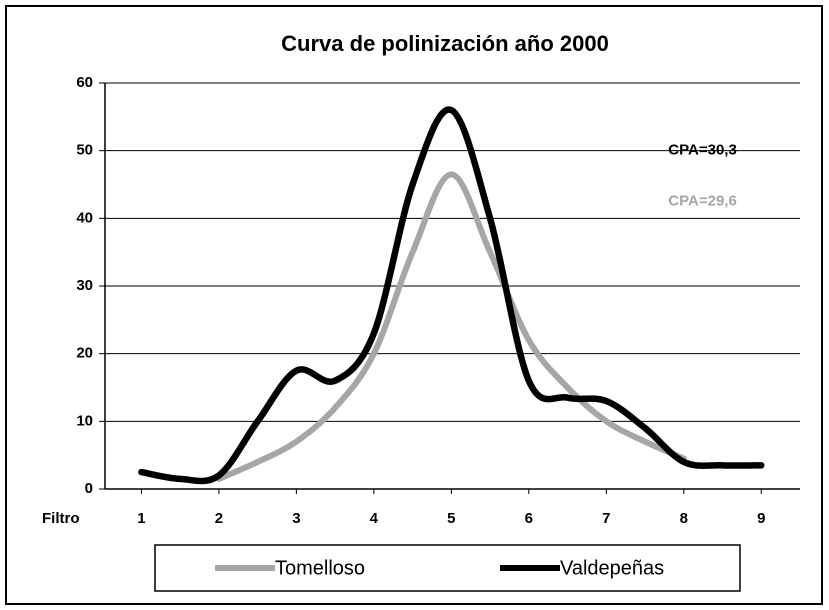 Image resolution: width=829 pixels, height=610 pixels. Describe the element at coordinates (451, 518) in the screenshot. I see `x-tick-label: 5` at that location.